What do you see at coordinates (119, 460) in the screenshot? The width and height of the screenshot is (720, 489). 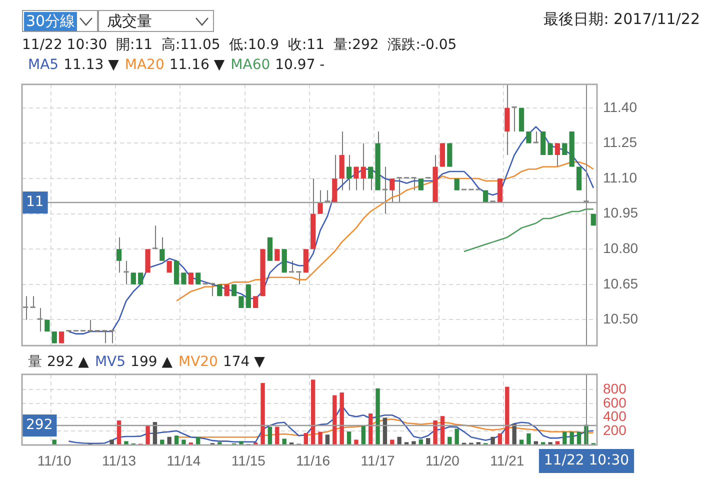 I see `x-tick-label: 11/13` at bounding box center [119, 460].